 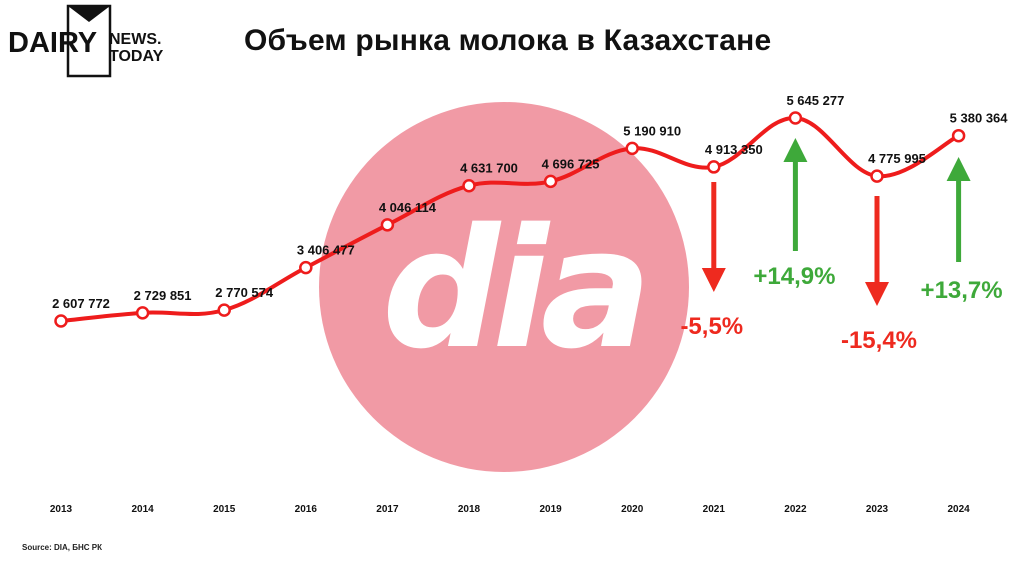 I want to click on change-arrow-2023, so click(x=877, y=251).